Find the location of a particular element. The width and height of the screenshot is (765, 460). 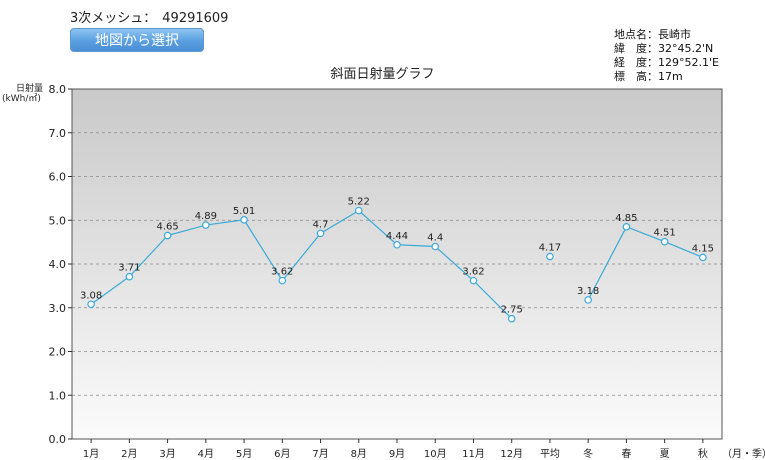

select-from-map-button: 地図から選択 is located at coordinates (137, 40).